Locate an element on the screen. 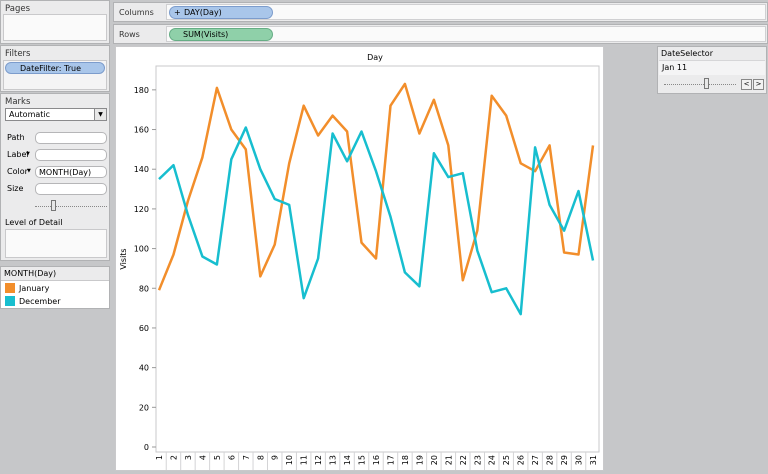  color-legend-panel: MONTH(Day) January December is located at coordinates (55, 287).